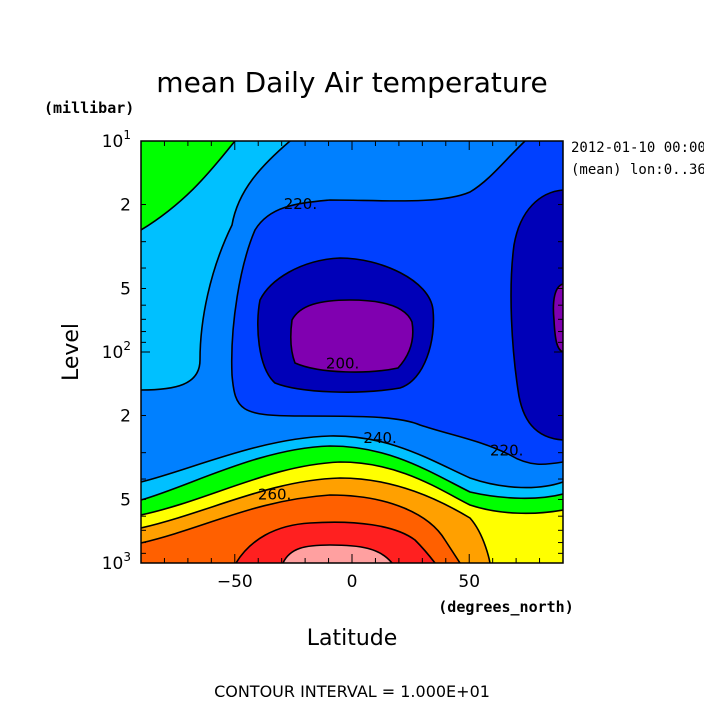 The width and height of the screenshot is (704, 704). What do you see at coordinates (342, 364) in the screenshot?
I see `contour-label: 200.` at bounding box center [342, 364].